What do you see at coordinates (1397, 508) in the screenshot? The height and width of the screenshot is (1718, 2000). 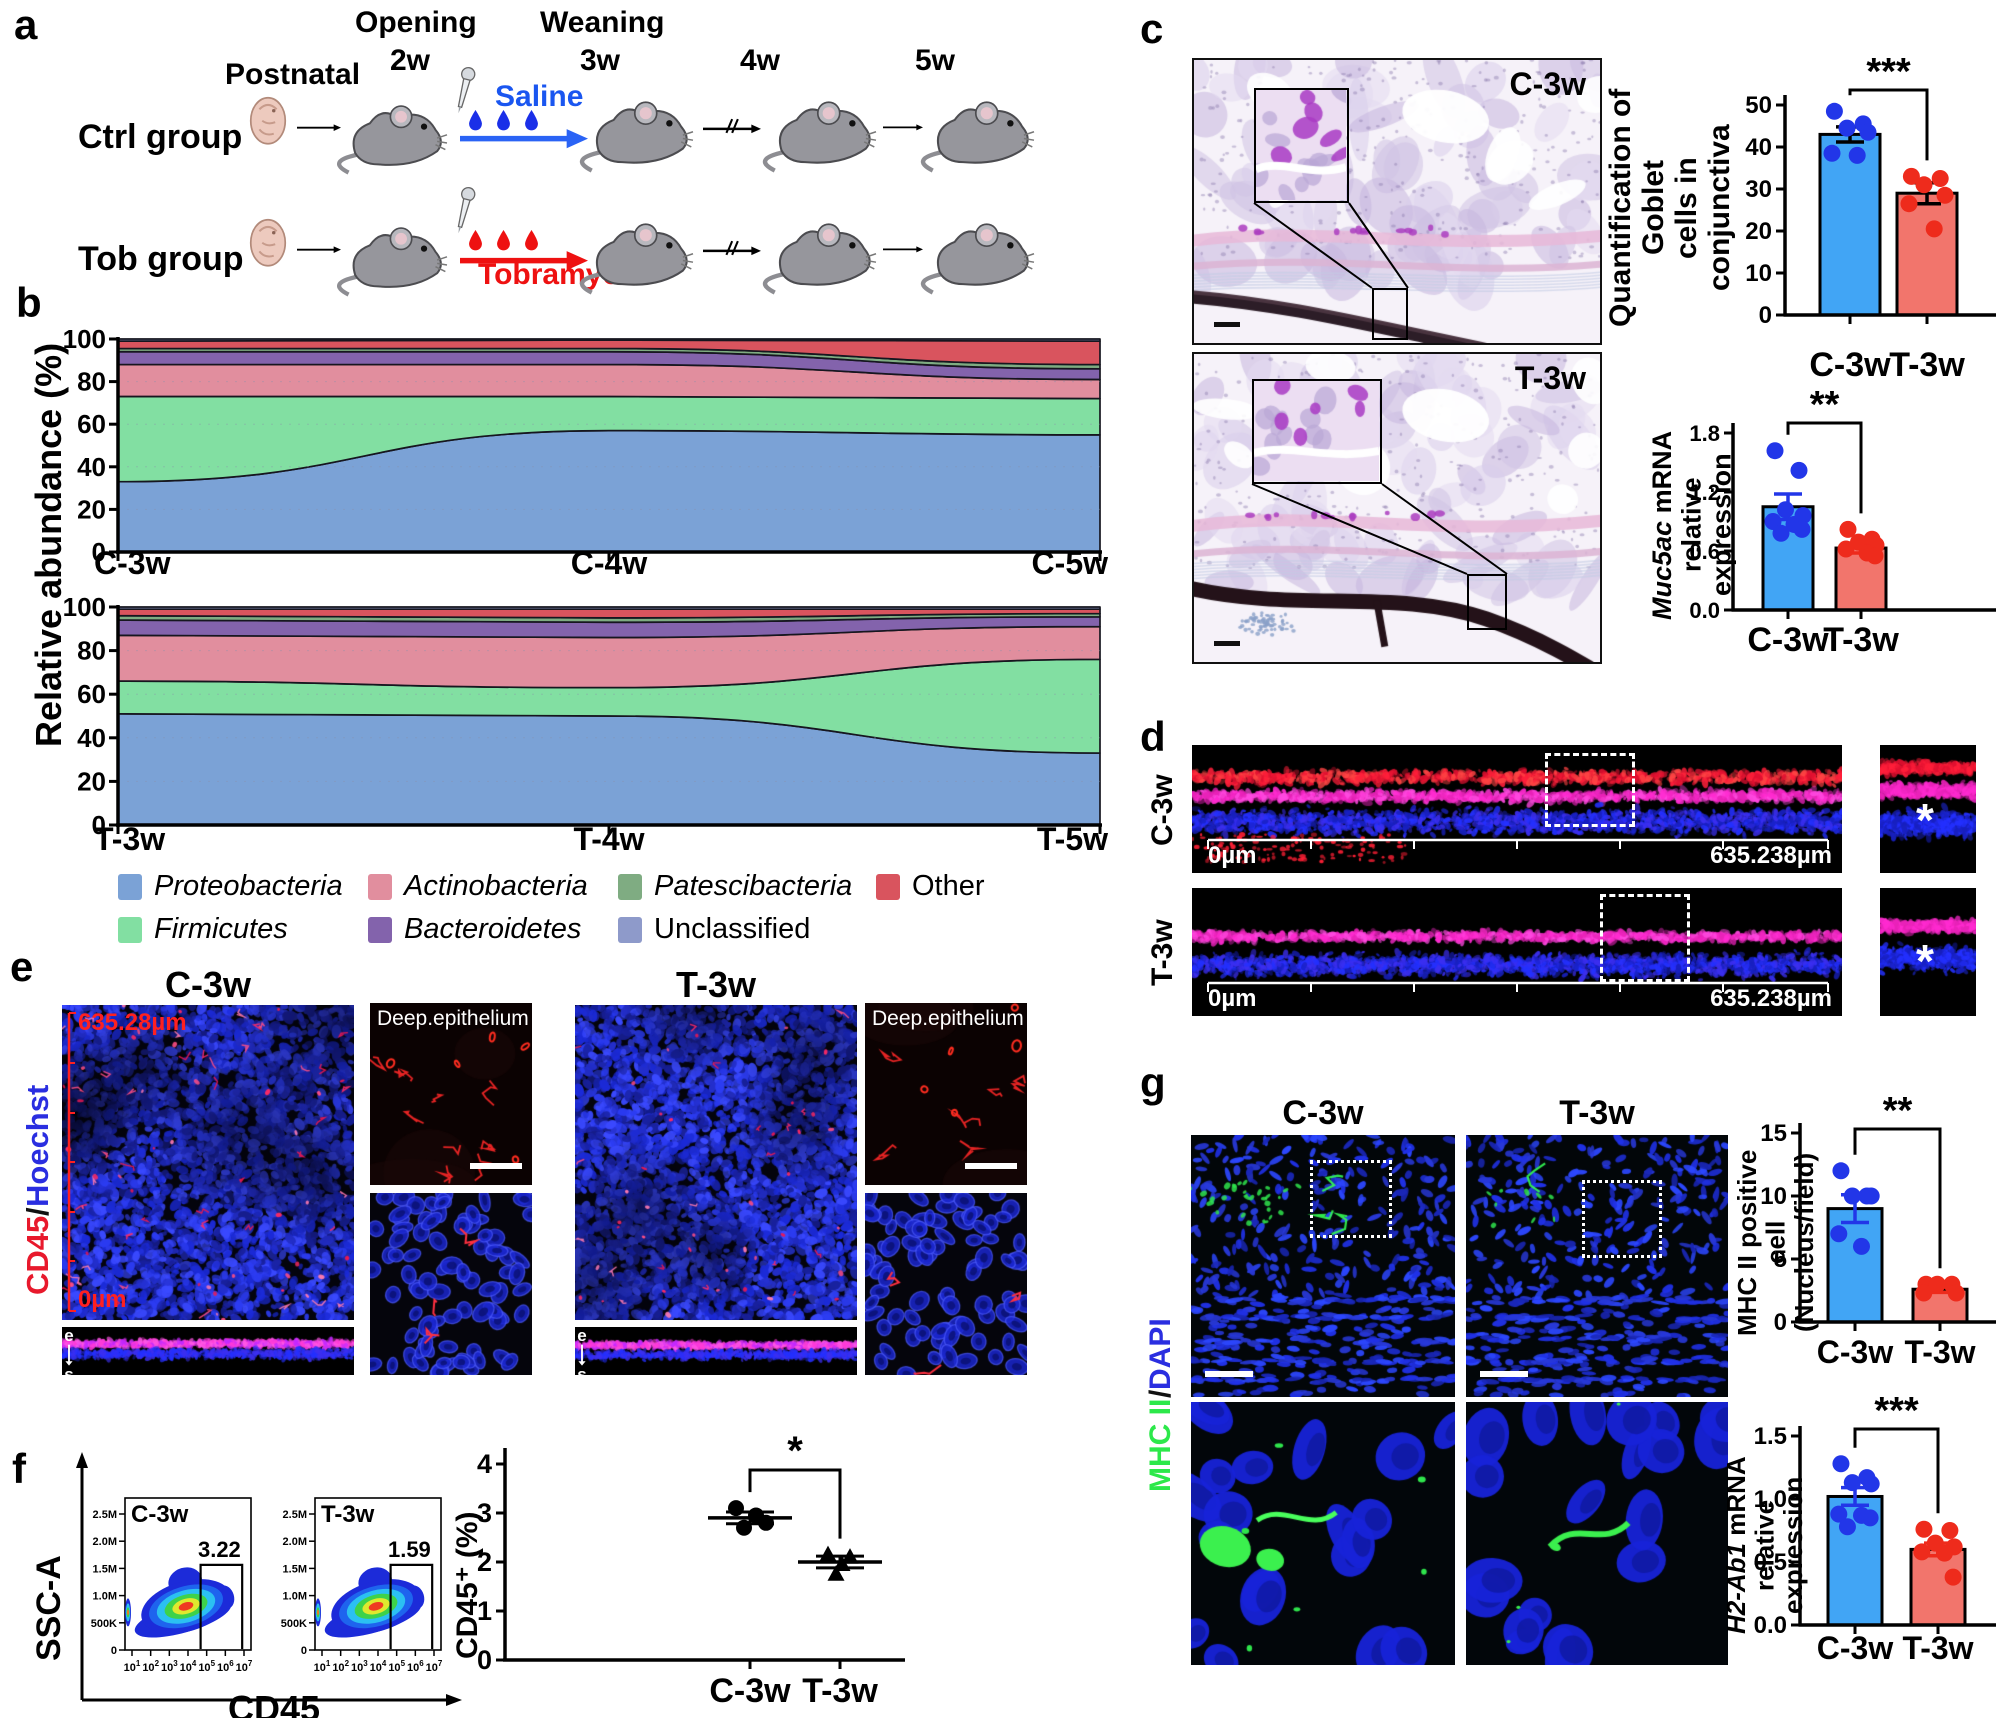 I see `histology-image-t3w: T-3w` at bounding box center [1397, 508].